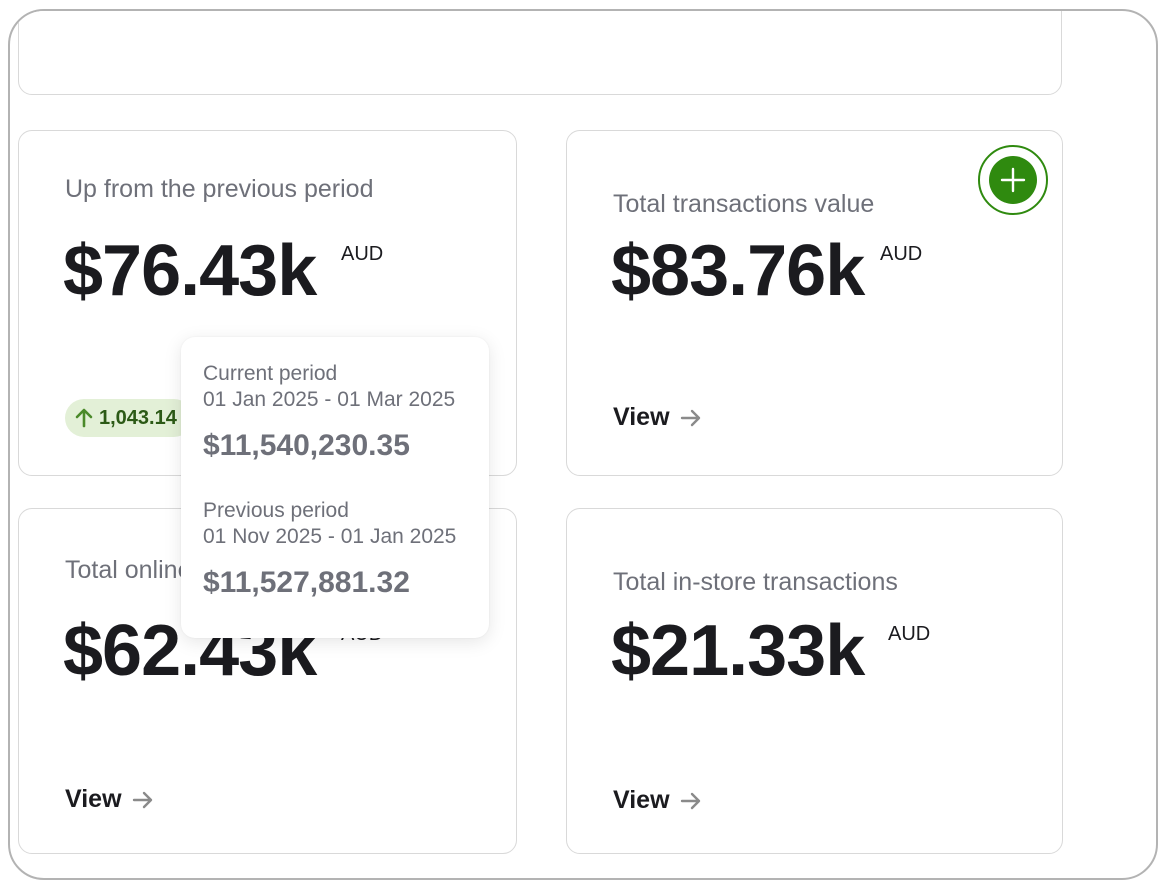 Image resolution: width=1172 pixels, height=891 pixels. Describe the element at coordinates (540, 53) in the screenshot. I see `top-card` at that location.